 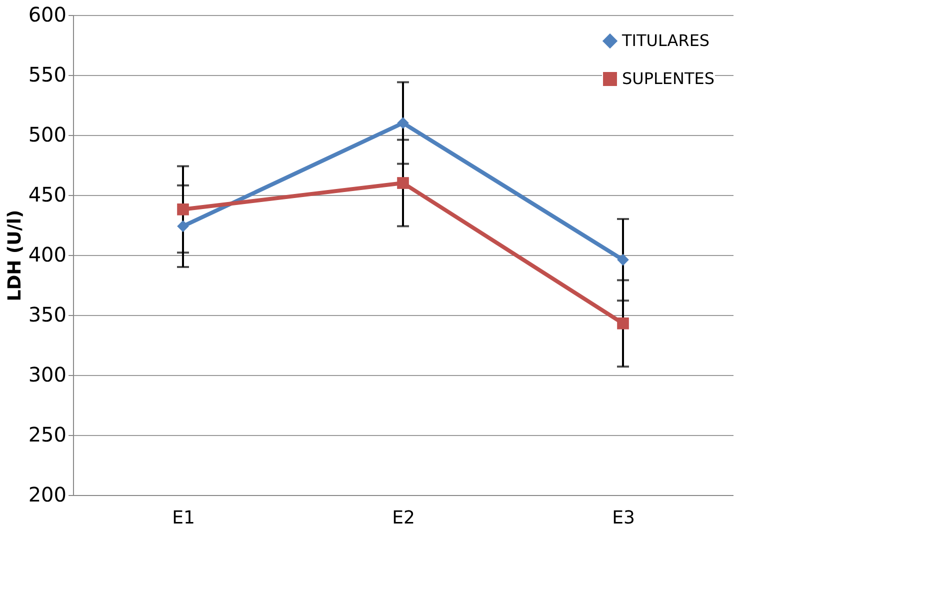 What do you see at coordinates (47, 494) in the screenshot?
I see `y-tick-label: 200` at bounding box center [47, 494].